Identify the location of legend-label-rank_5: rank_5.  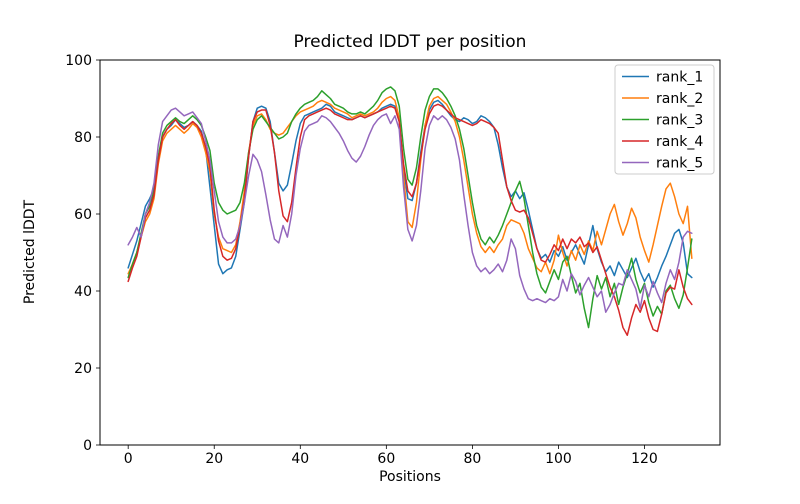
(679, 164).